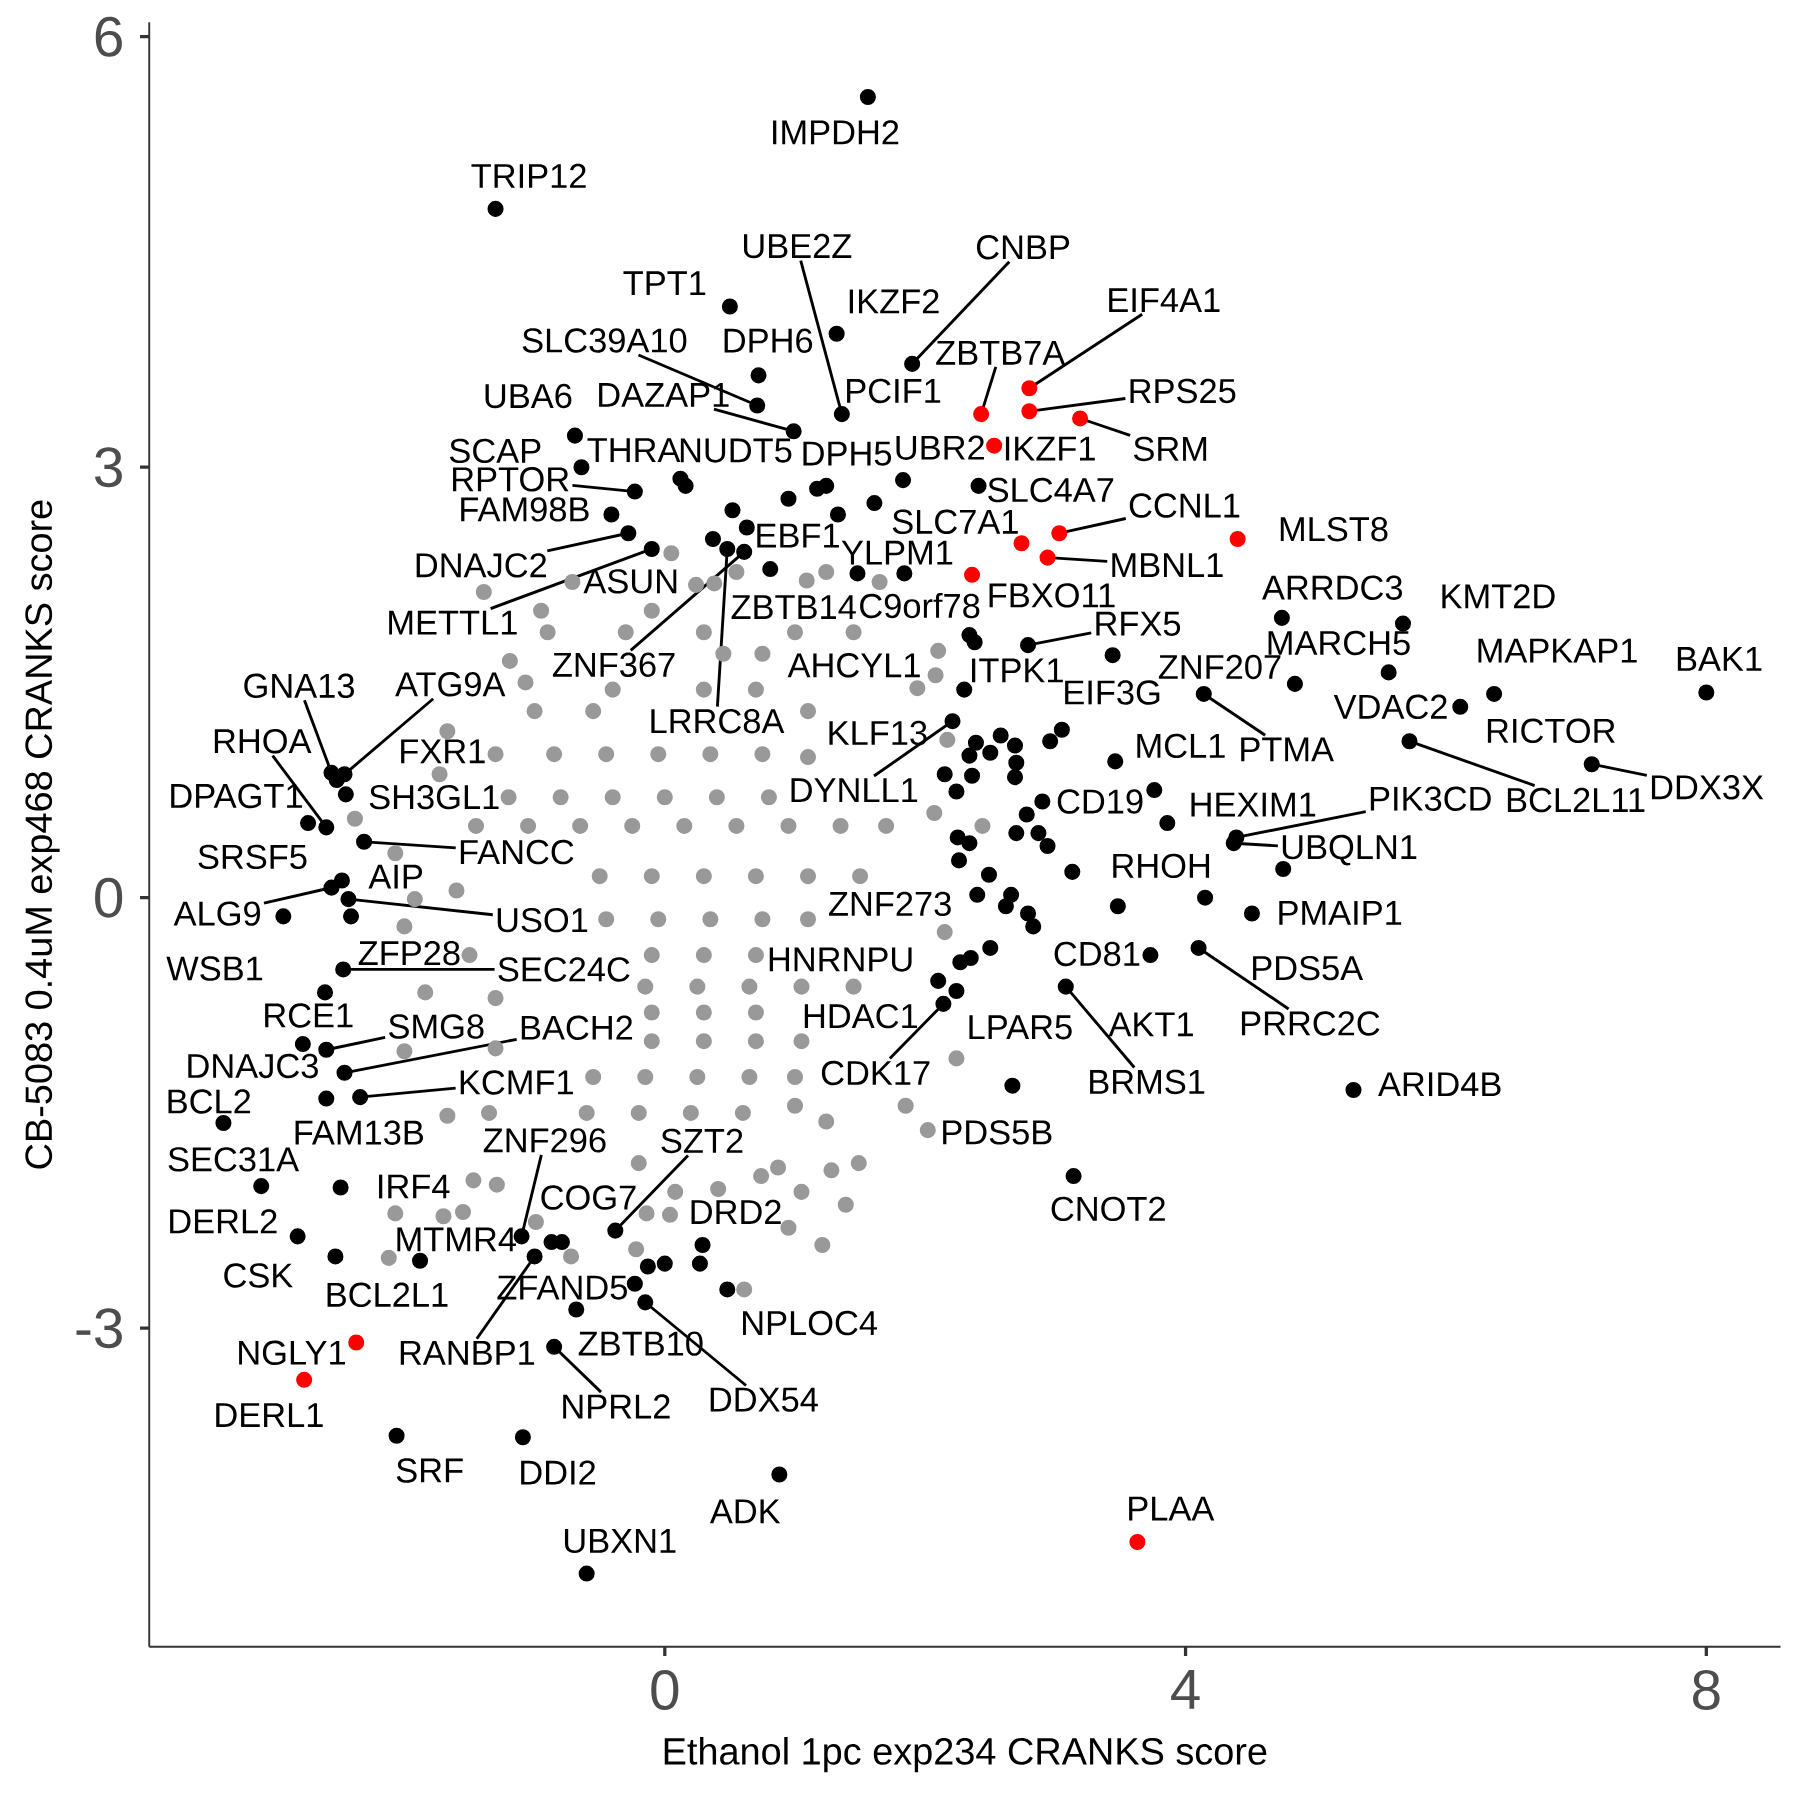 The height and width of the screenshot is (1800, 1800). I want to click on annotation: FXR1, so click(443, 751).